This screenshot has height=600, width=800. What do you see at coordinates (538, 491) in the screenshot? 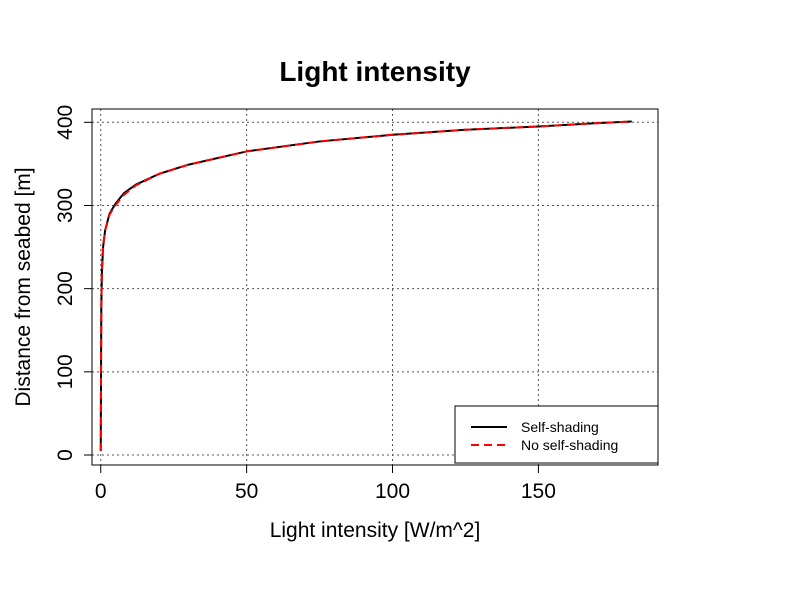
I see `x-tick-label-150: 150` at bounding box center [538, 491].